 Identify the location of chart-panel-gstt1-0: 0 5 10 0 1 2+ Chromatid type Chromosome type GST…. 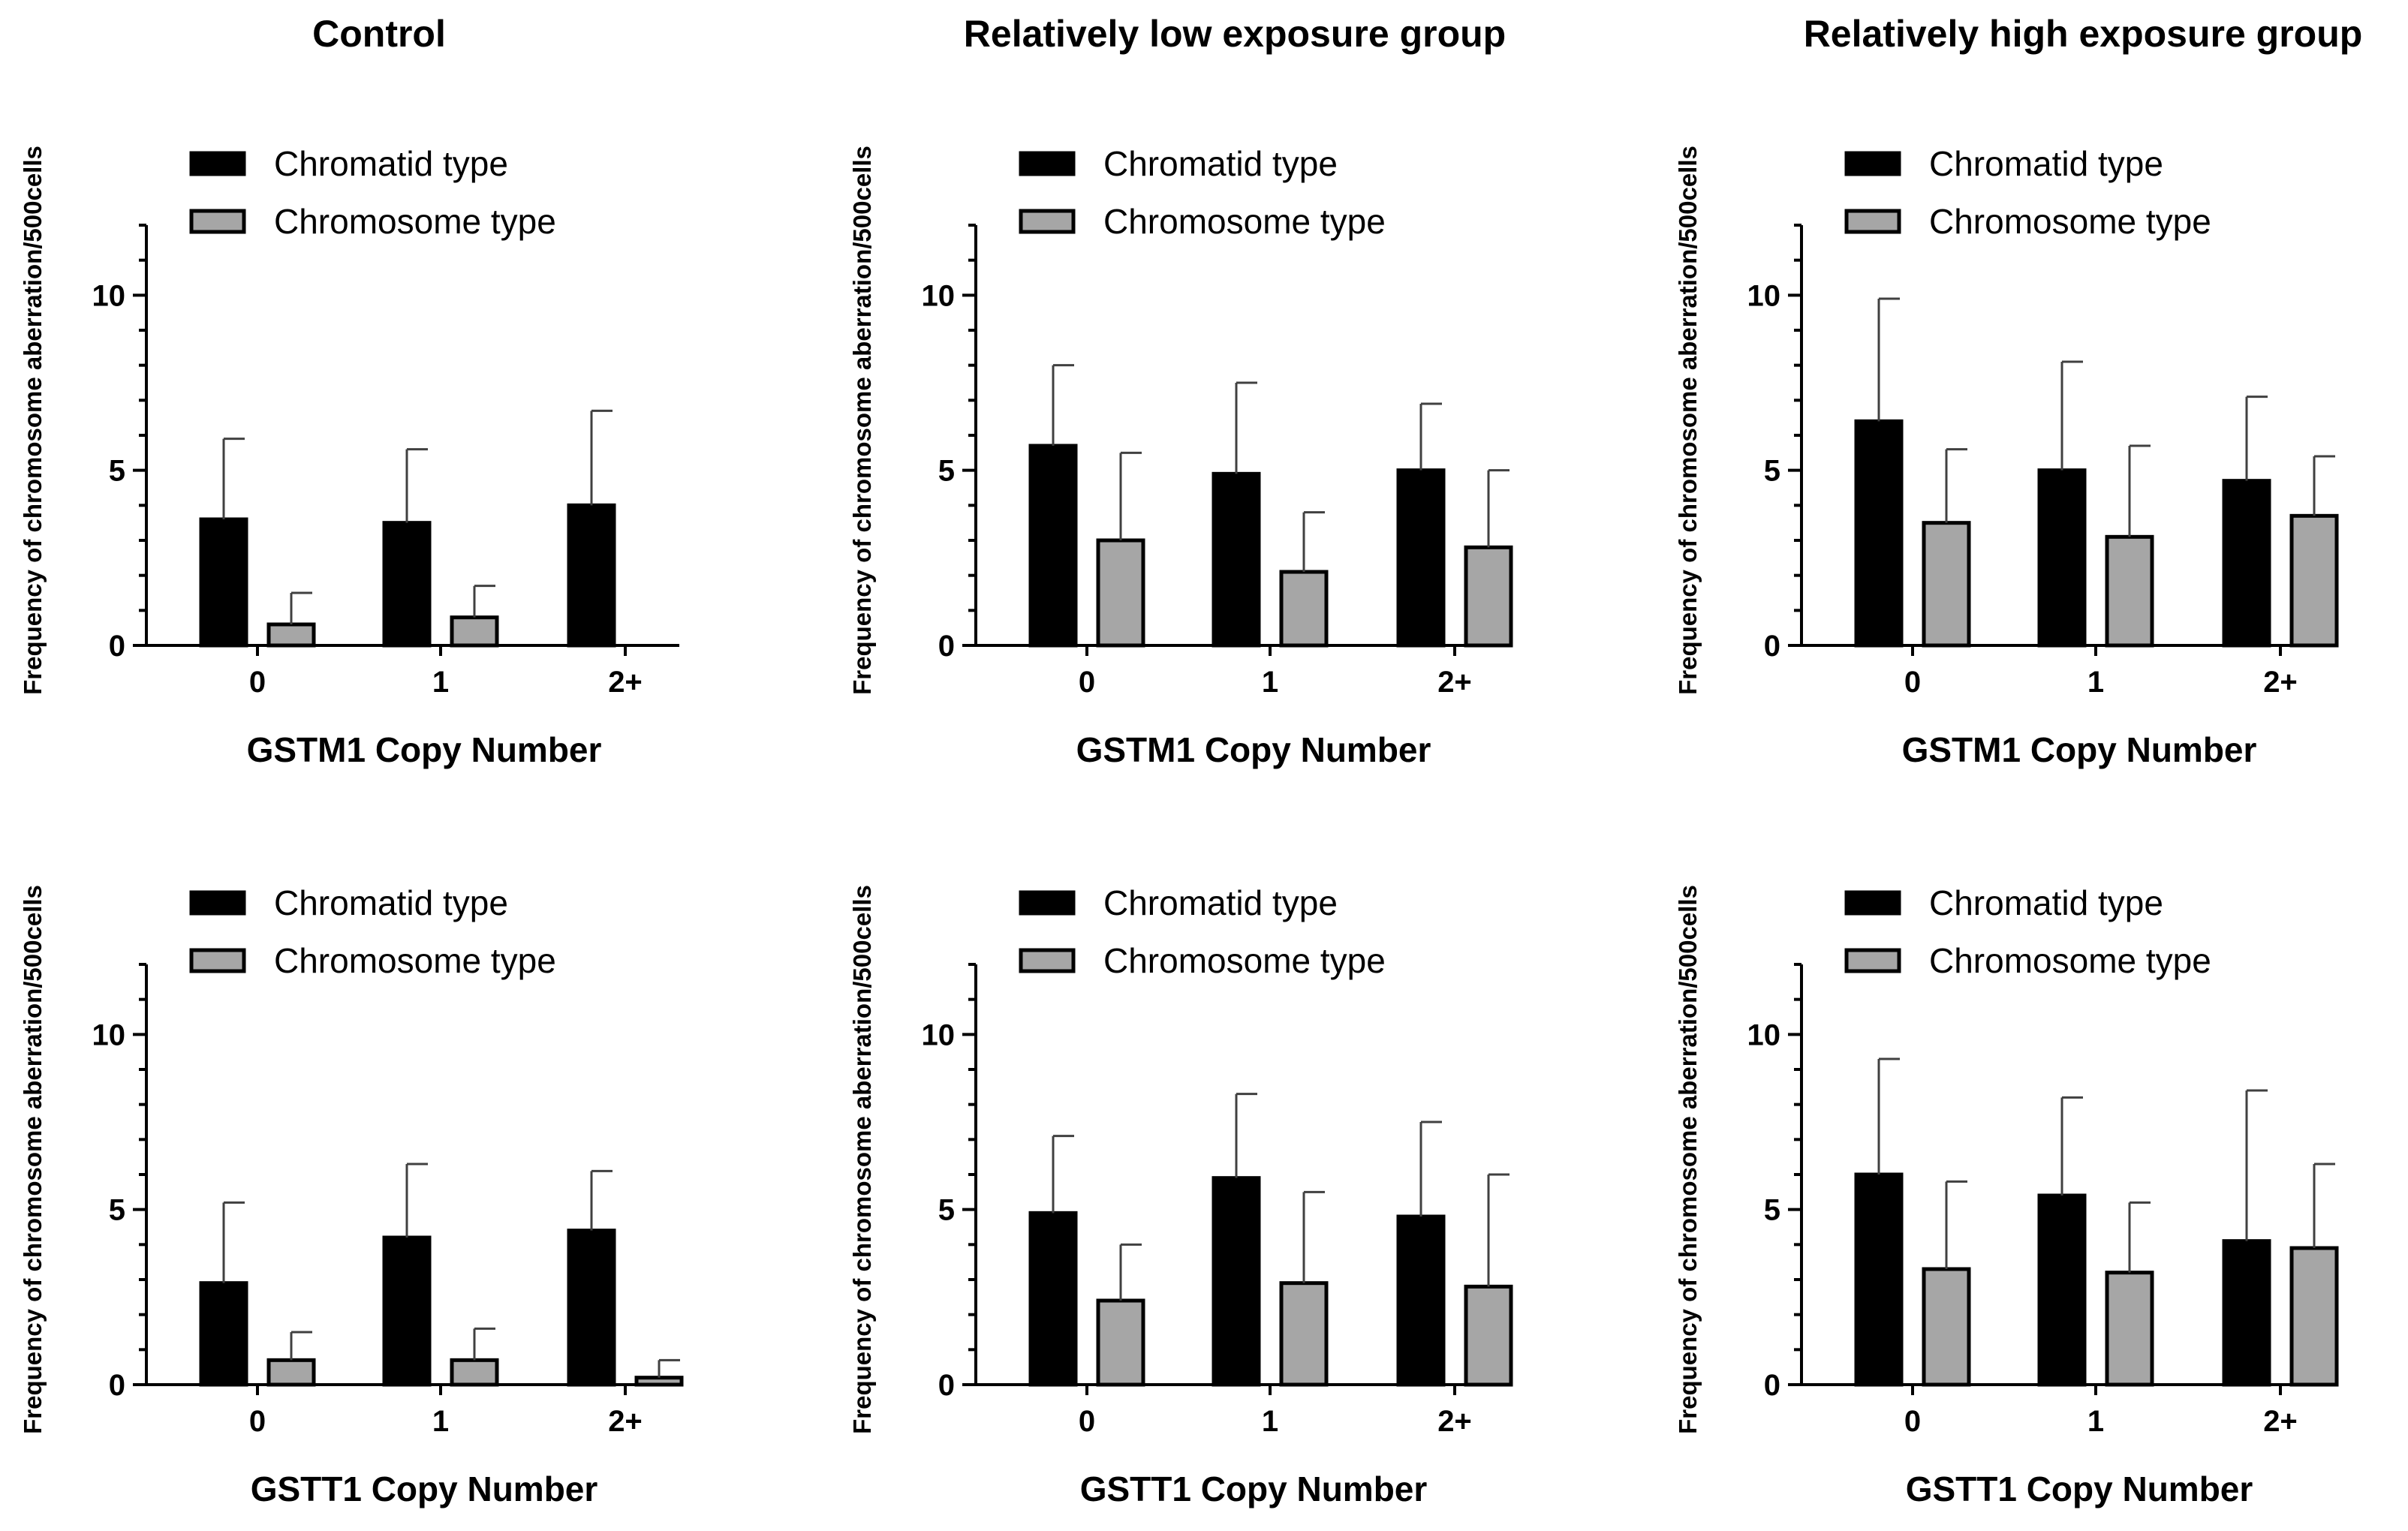
(351, 1195).